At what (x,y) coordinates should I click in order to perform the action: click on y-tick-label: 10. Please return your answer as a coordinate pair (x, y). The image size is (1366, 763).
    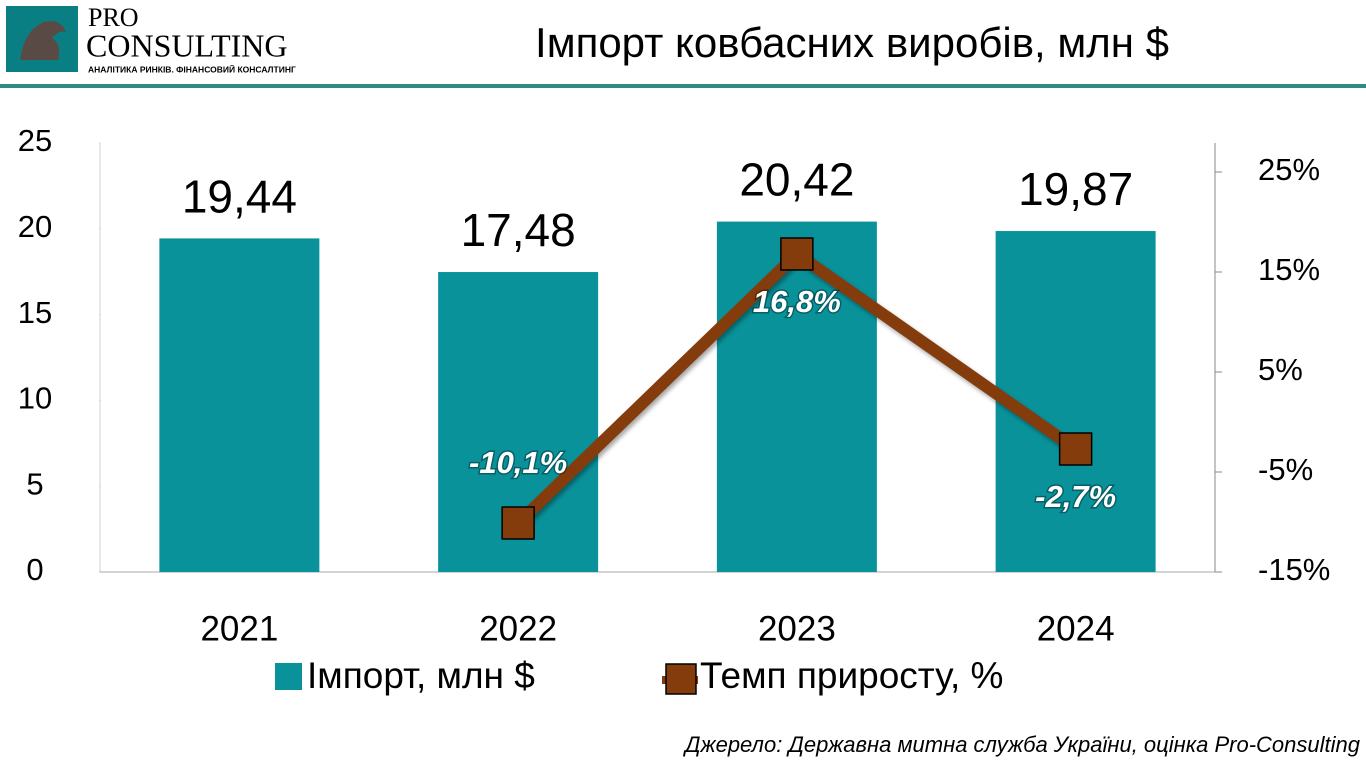
    Looking at the image, I should click on (35, 398).